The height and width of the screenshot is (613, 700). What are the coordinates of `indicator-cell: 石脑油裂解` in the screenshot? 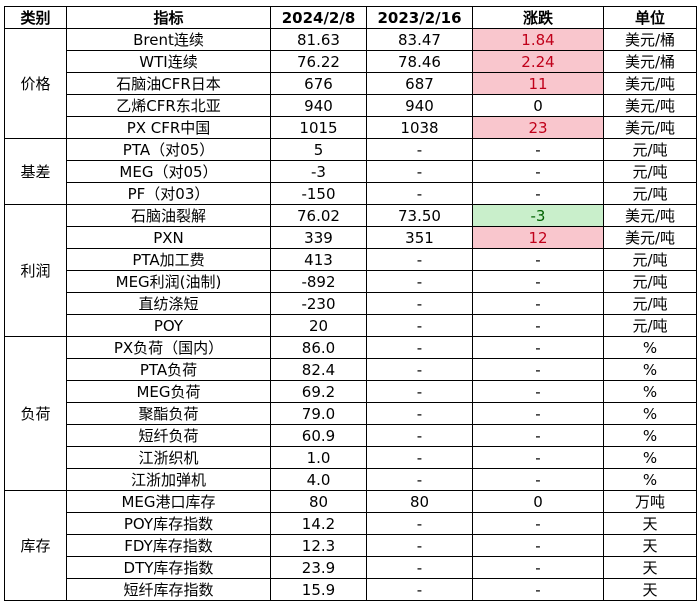 It's located at (168, 215).